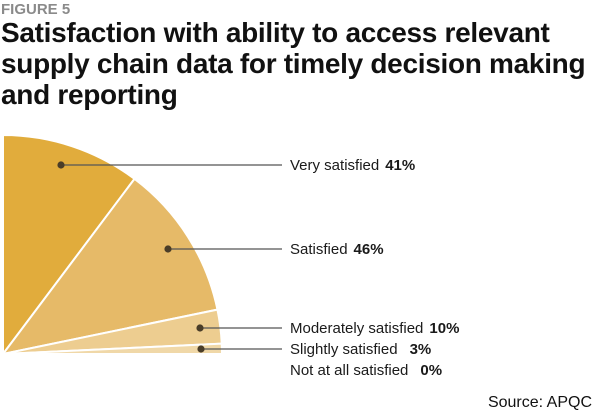  What do you see at coordinates (334, 165) in the screenshot?
I see `category-label: Very satisfied` at bounding box center [334, 165].